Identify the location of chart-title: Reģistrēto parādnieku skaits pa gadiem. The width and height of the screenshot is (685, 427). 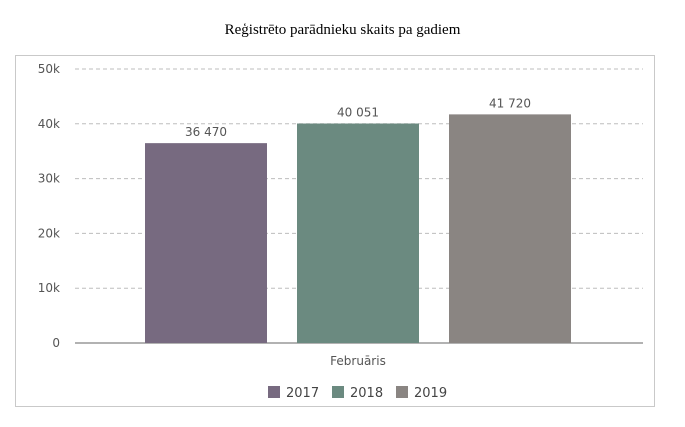
(342, 30).